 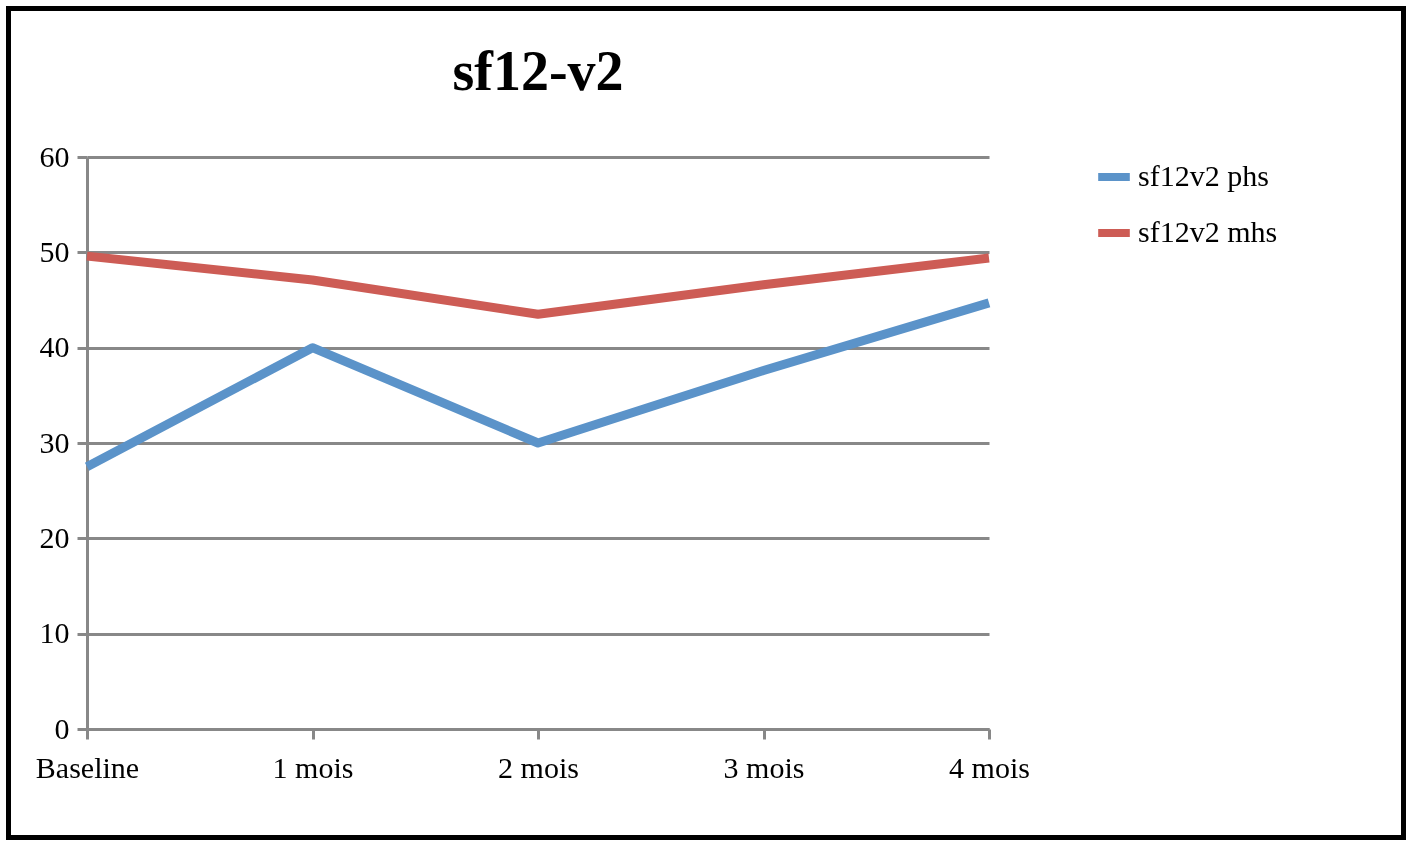 I want to click on y-tick-label: 20, so click(x=54, y=537).